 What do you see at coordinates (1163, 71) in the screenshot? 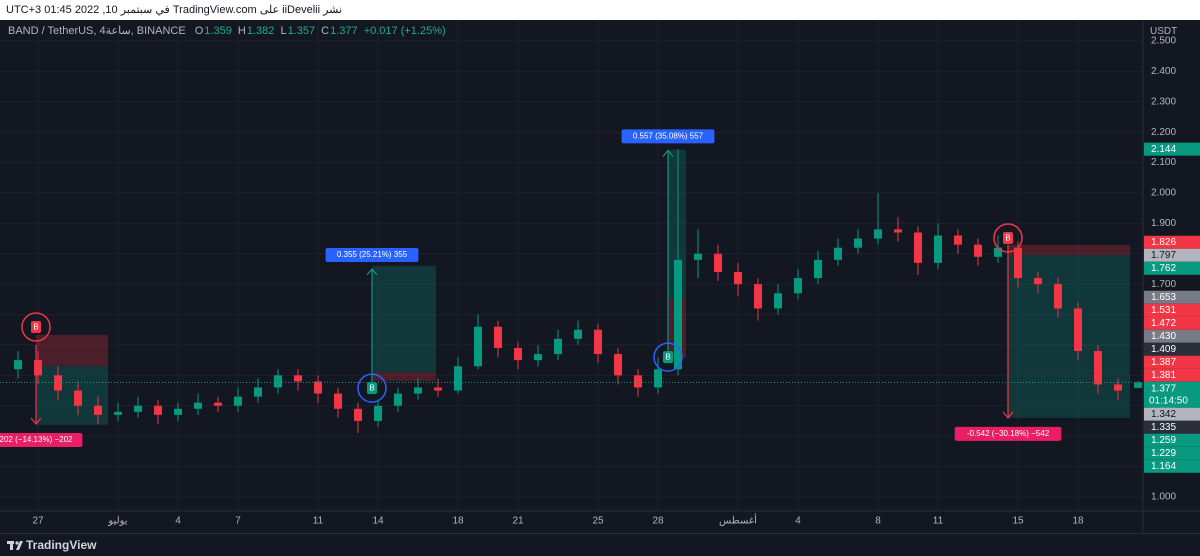
I see `y-tick-label: 2.400` at bounding box center [1163, 71].